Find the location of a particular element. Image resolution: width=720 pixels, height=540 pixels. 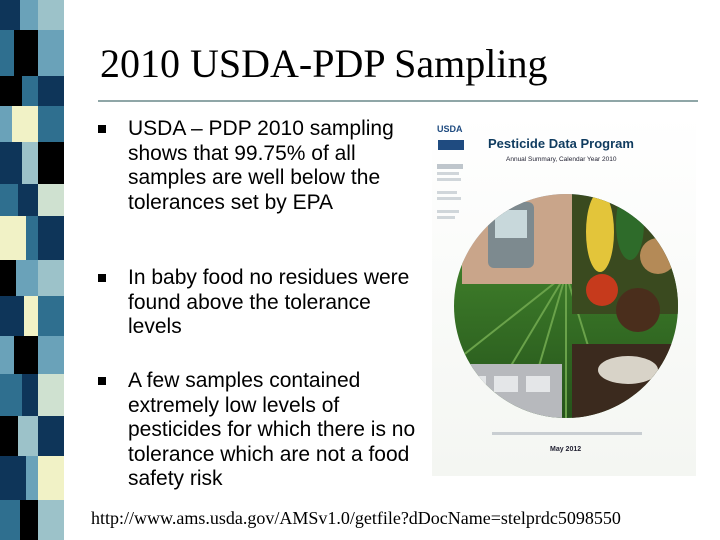

decorative-stripe is located at coordinates (32, 270).